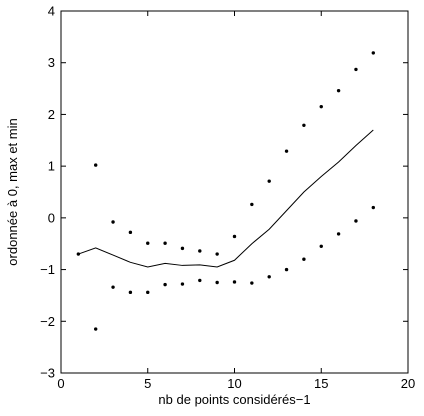 The height and width of the screenshot is (416, 424). Describe the element at coordinates (234, 399) in the screenshot. I see `x-axis-label: nb de points considérés−1` at that location.